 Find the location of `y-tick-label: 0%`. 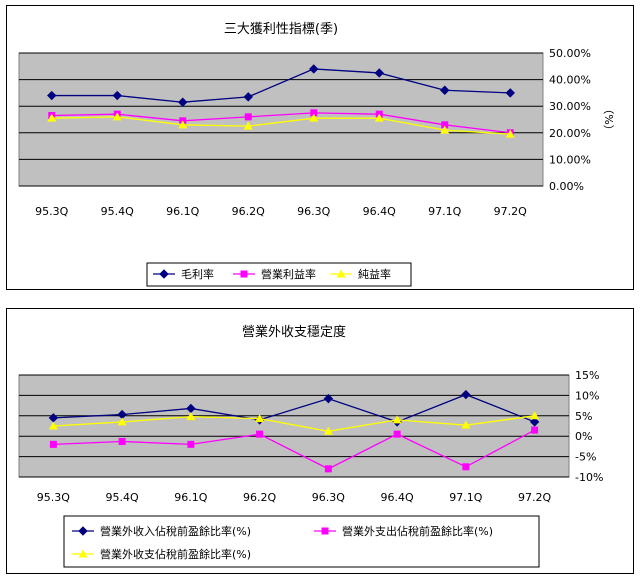

y-tick-label: 0% is located at coordinates (583, 436).